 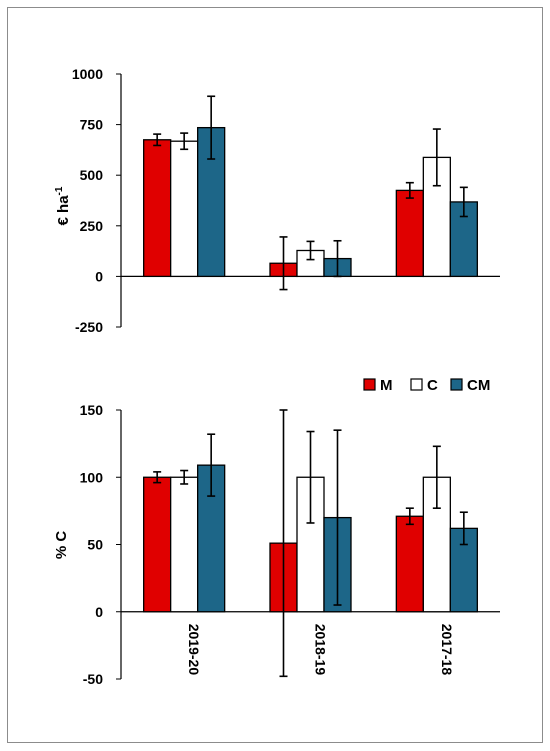 What do you see at coordinates (92, 175) in the screenshot?
I see `top-y-tick-label: 500` at bounding box center [92, 175].